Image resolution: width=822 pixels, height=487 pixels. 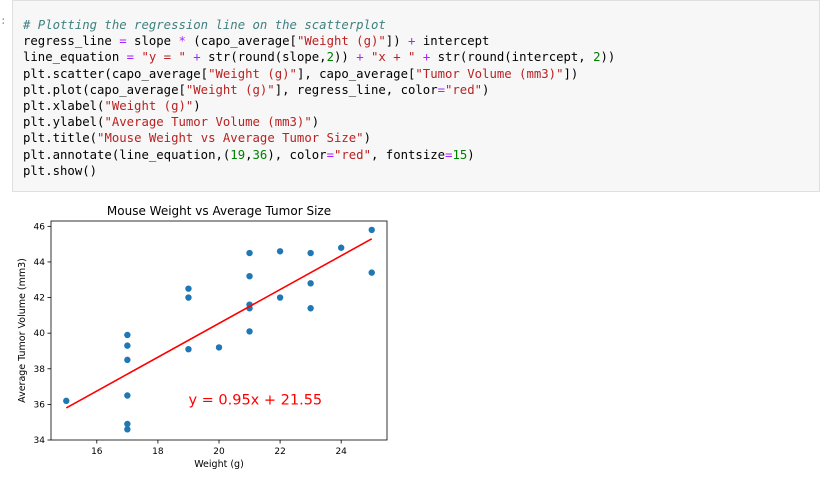 What do you see at coordinates (230, 138) in the screenshot?
I see `code-token: "Mouse Weight vs Average Tumor Size"` at bounding box center [230, 138].